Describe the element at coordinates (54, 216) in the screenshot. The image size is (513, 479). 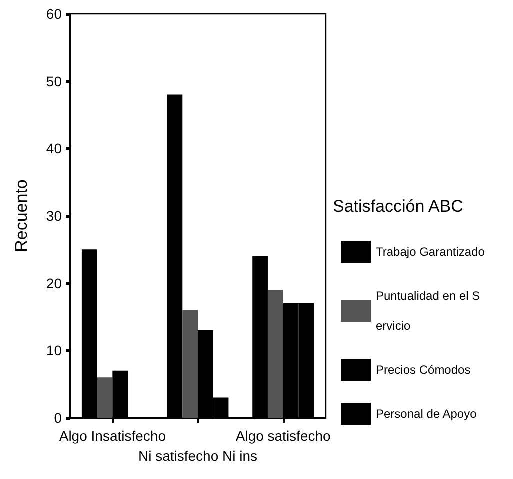
I see `y-tick-label: 30` at that location.